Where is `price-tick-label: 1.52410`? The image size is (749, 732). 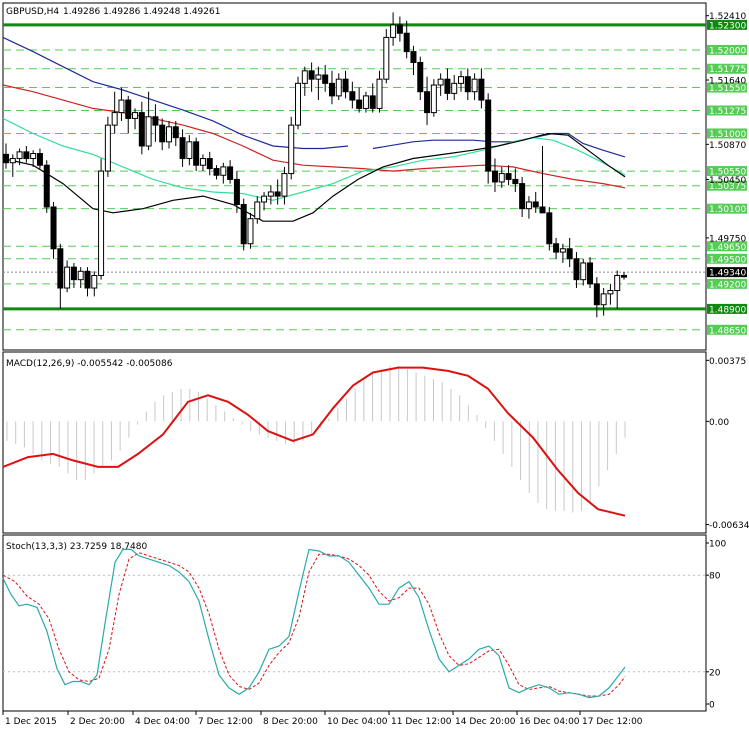
price-tick-label: 1.52410 is located at coordinates (727, 17).